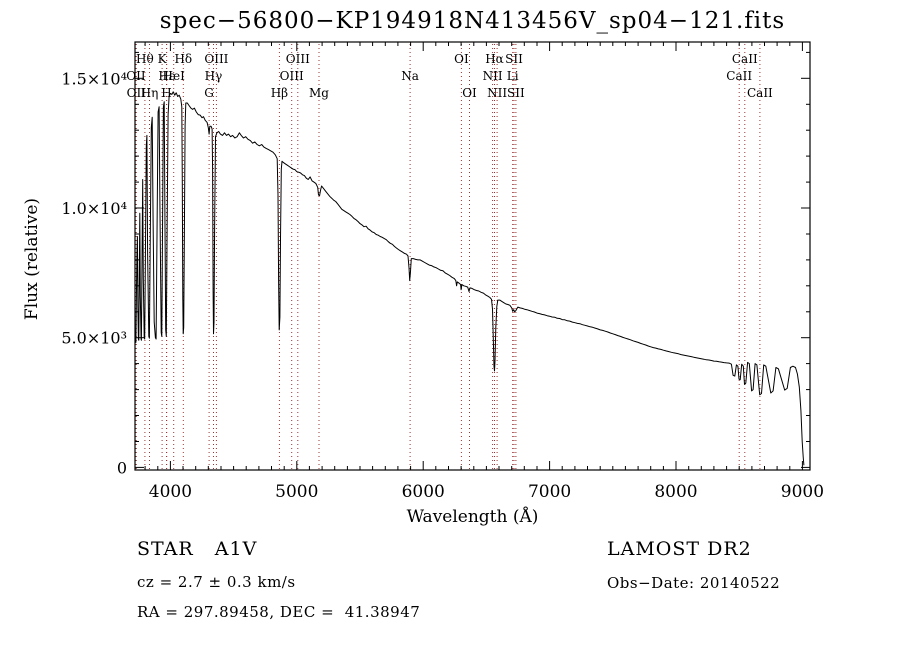  Describe the element at coordinates (209, 93) in the screenshot. I see `line-marker-label: G` at that location.